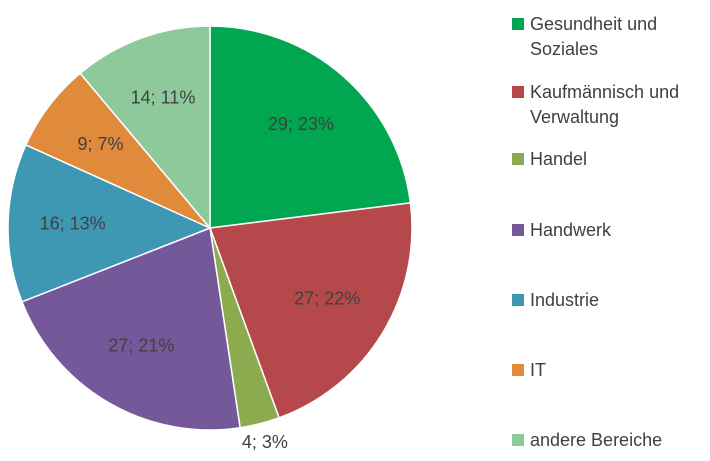 Image resolution: width=710 pixels, height=461 pixels. What do you see at coordinates (596, 440) in the screenshot?
I see `legend-label: andere Bereiche` at bounding box center [596, 440].